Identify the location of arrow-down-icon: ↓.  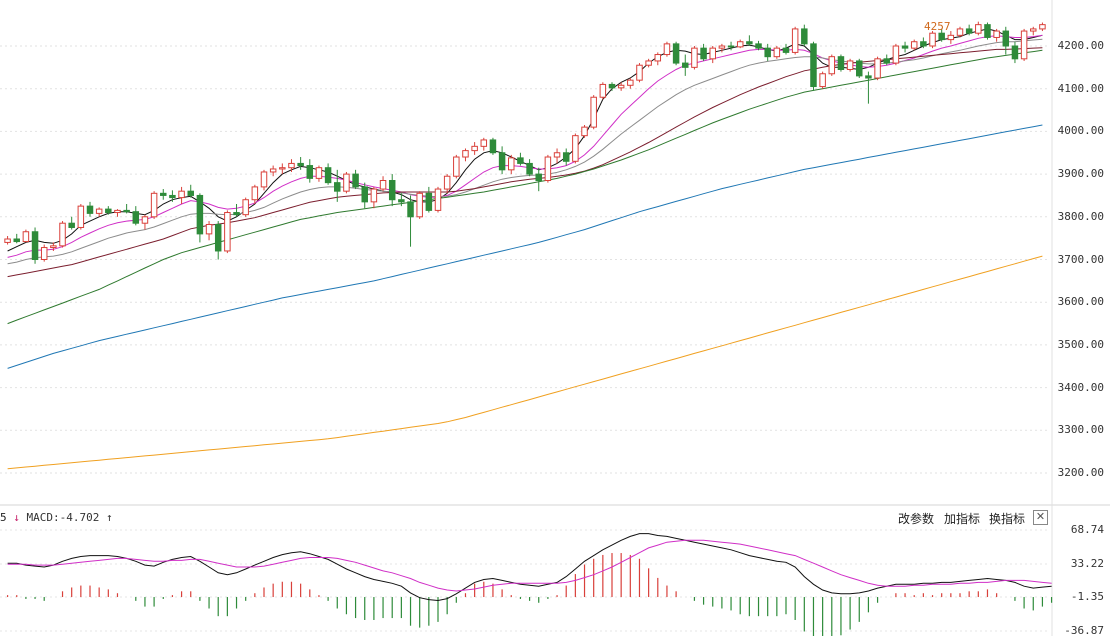
(16, 517).